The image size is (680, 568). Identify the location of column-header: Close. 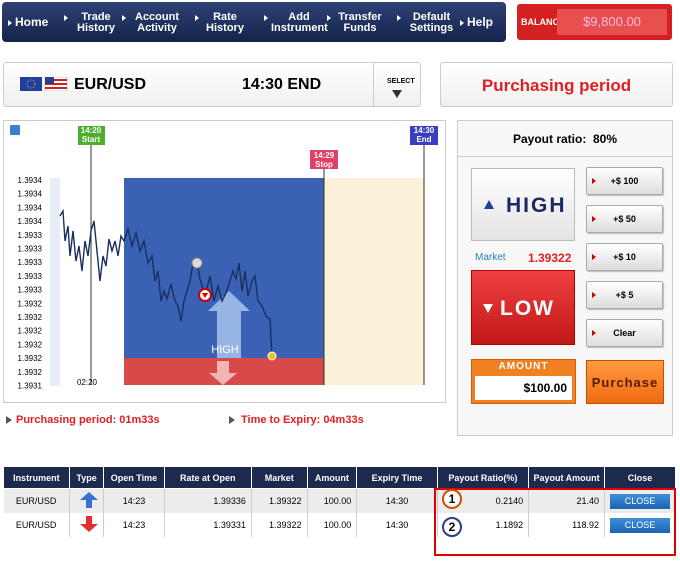
(640, 477).